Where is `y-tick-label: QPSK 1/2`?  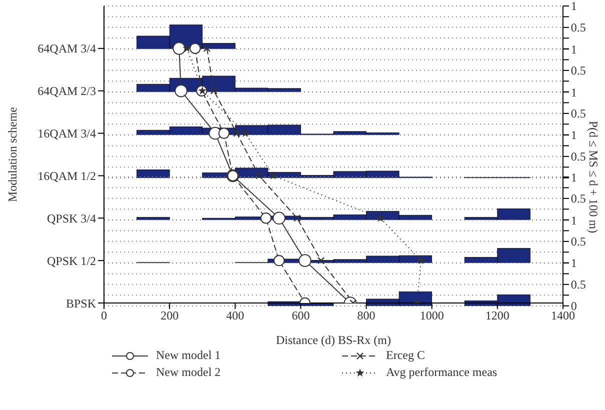 y-tick-label: QPSK 1/2 is located at coordinates (71, 261).